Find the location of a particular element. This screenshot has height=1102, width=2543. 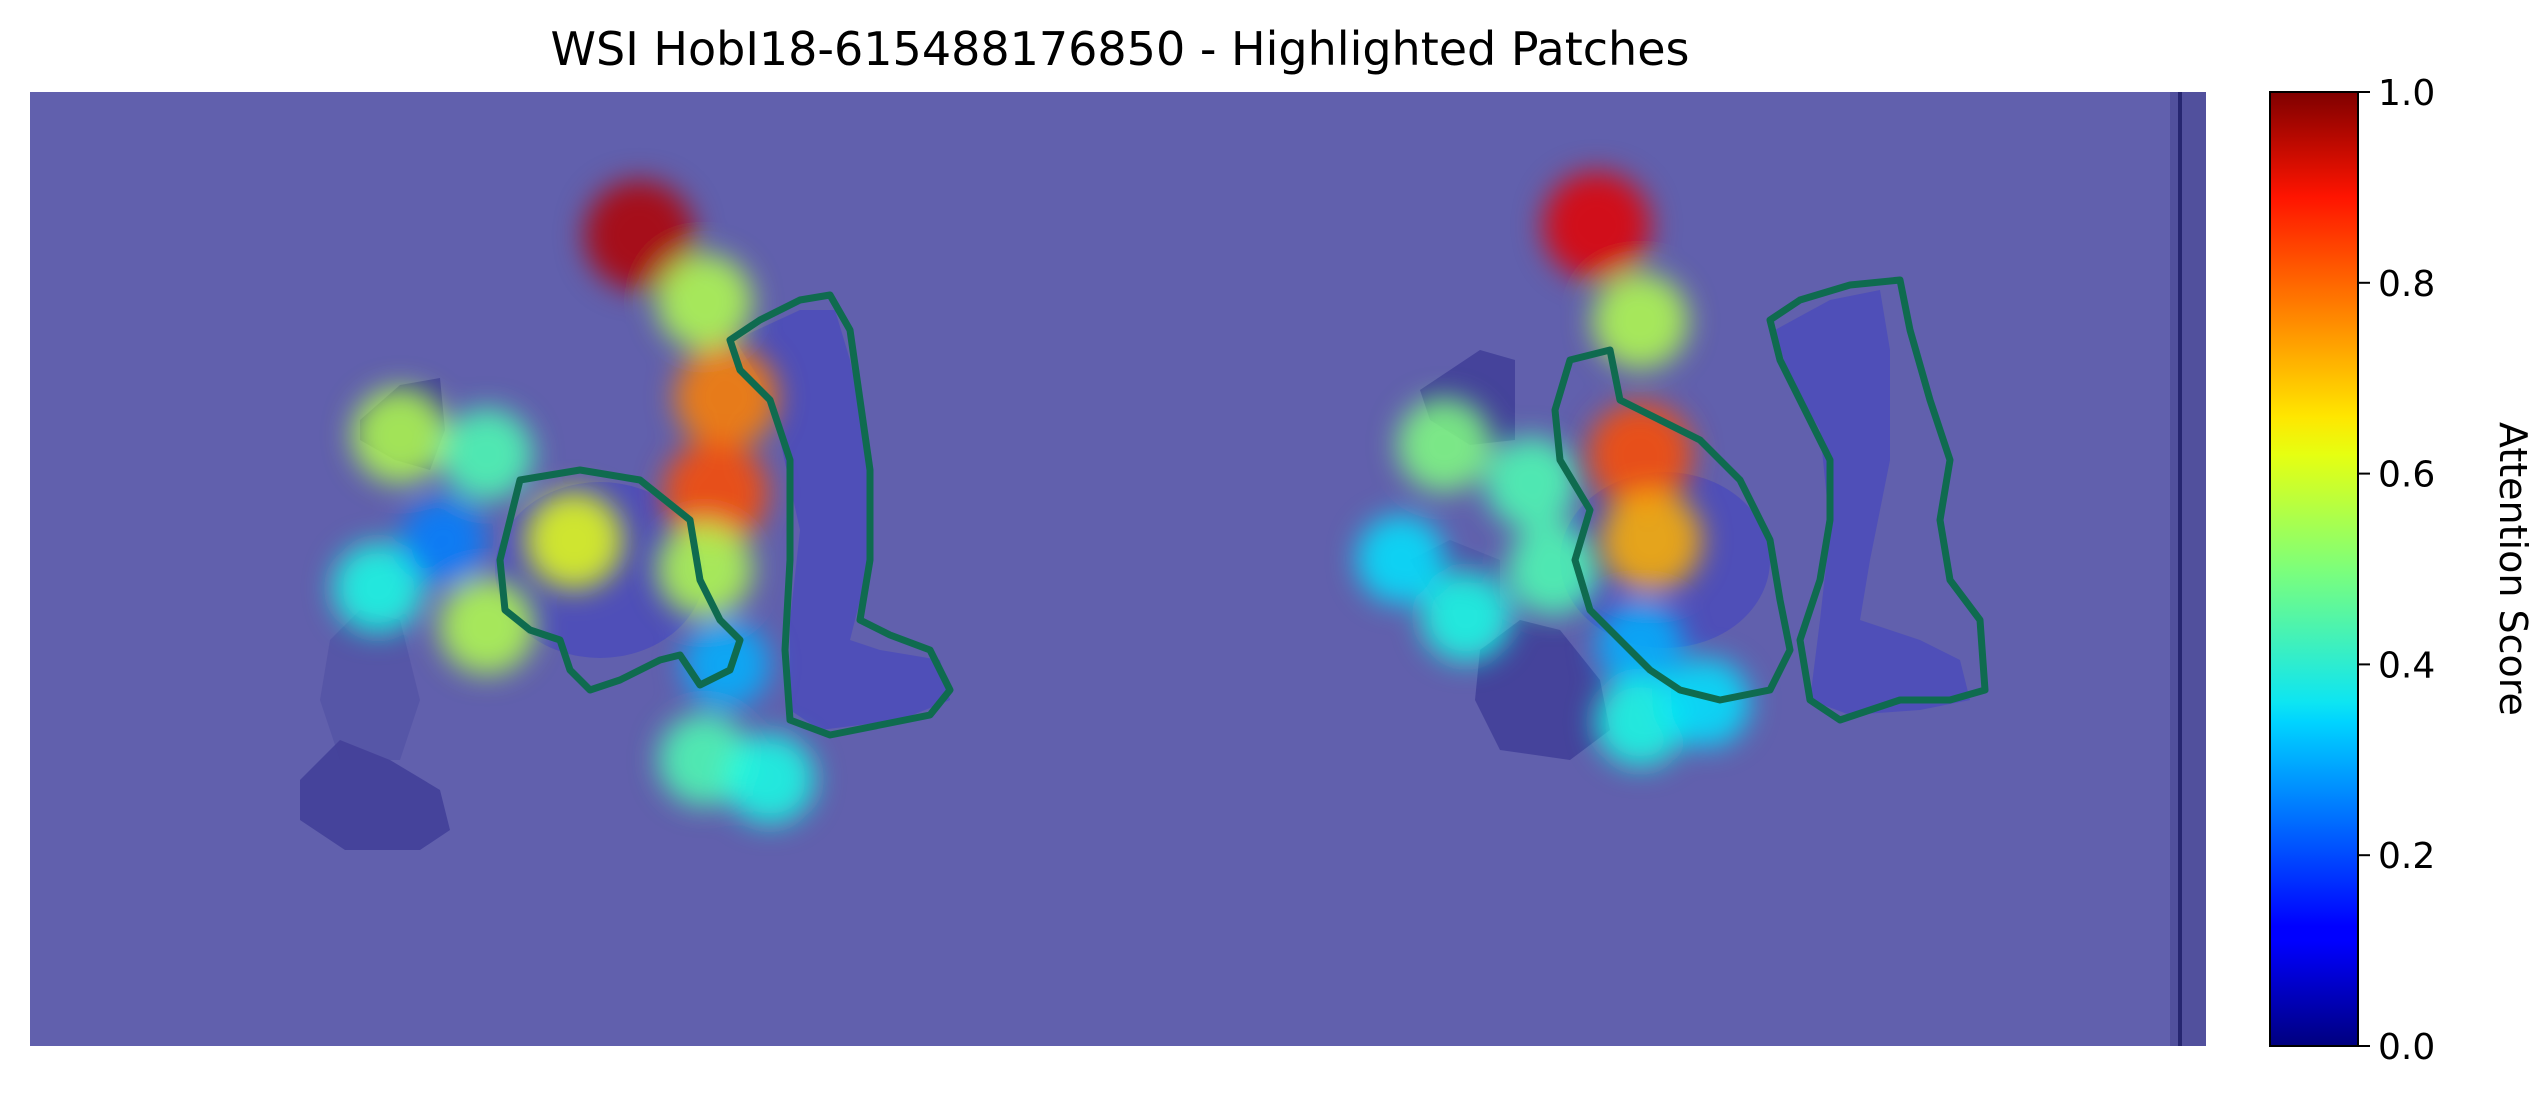

slide-edge-shadow is located at coordinates (2188, 569).